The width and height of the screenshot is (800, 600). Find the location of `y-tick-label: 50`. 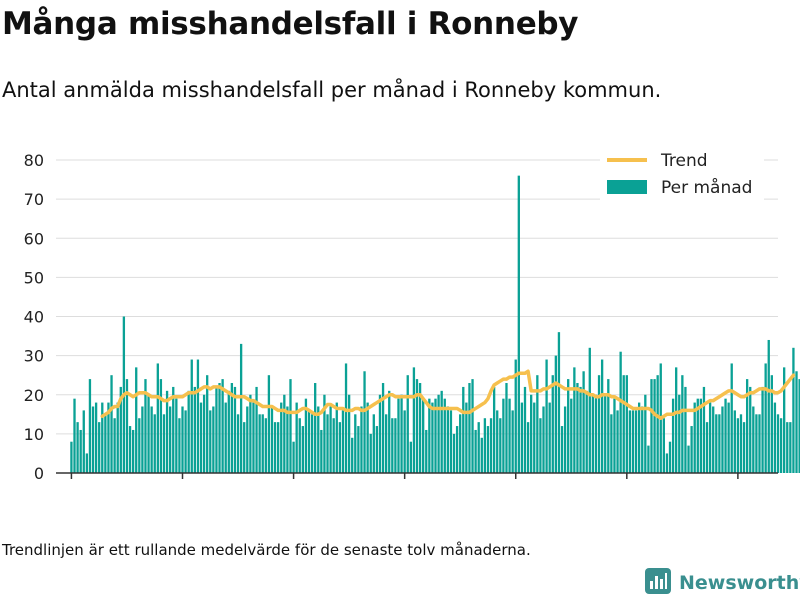

y-tick-label: 50 is located at coordinates (34, 277).